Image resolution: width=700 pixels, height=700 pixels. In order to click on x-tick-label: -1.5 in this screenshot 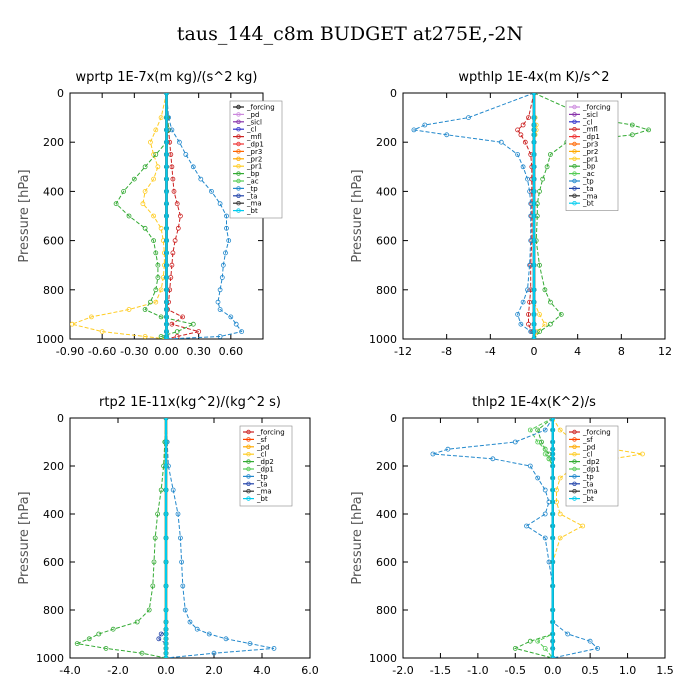, I will do `click(440, 670)`.